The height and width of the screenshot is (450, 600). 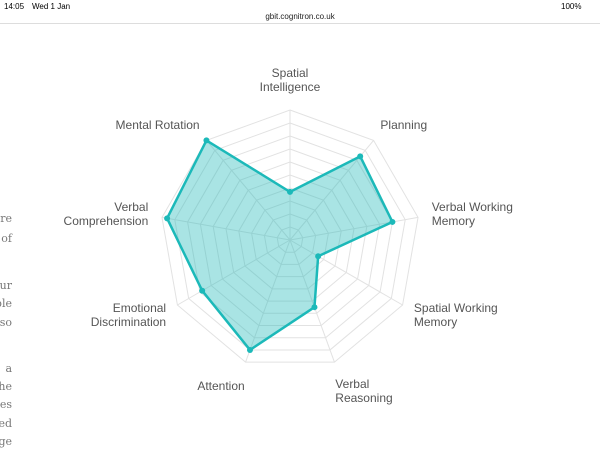 I want to click on axis-label: Attention, so click(x=221, y=385).